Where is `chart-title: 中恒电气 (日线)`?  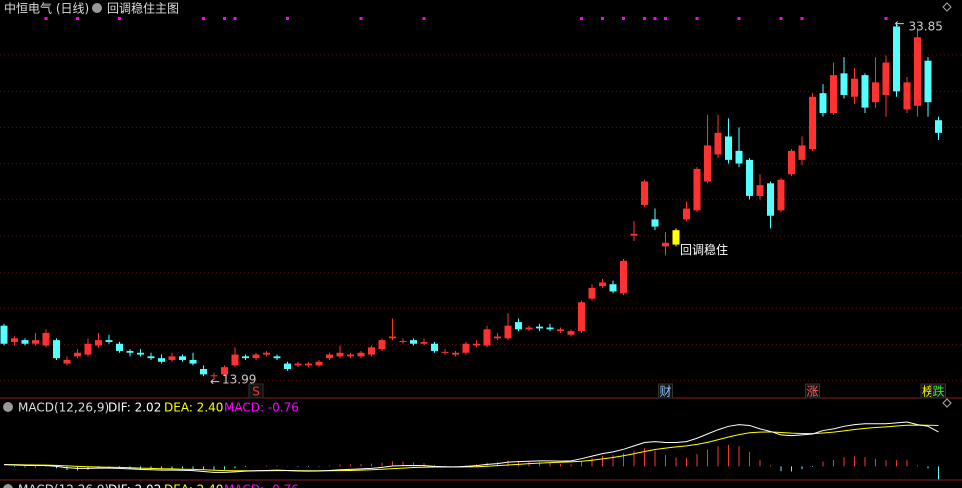 chart-title: 中恒电气 (日线) is located at coordinates (46, 8).